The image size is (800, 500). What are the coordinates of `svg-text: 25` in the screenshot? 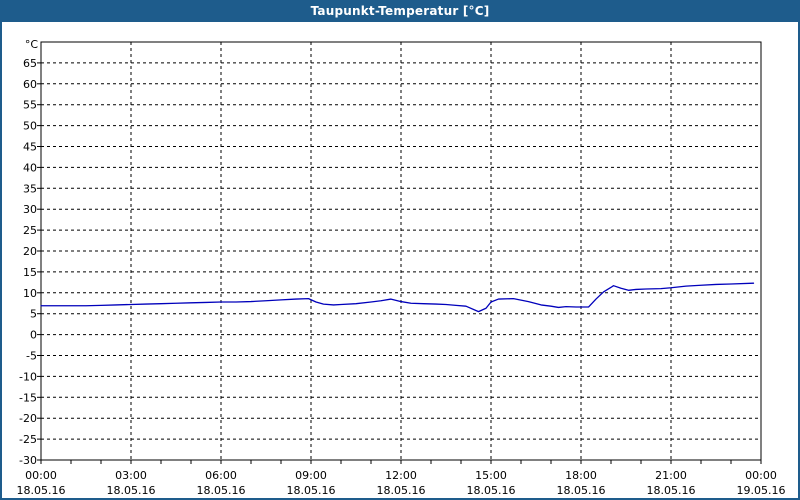 It's located at (30, 230).